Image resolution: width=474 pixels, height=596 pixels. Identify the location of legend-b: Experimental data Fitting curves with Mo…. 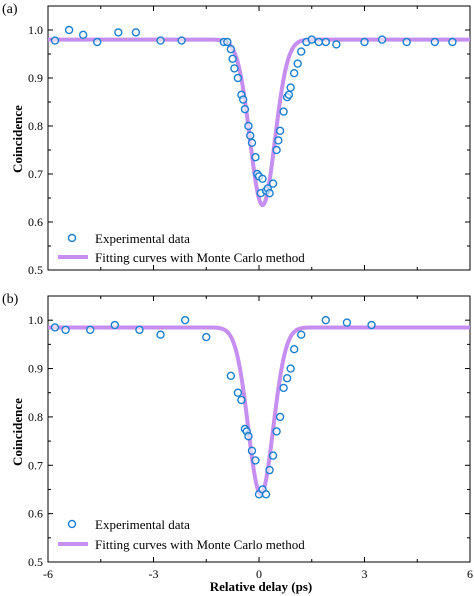
(181, 534).